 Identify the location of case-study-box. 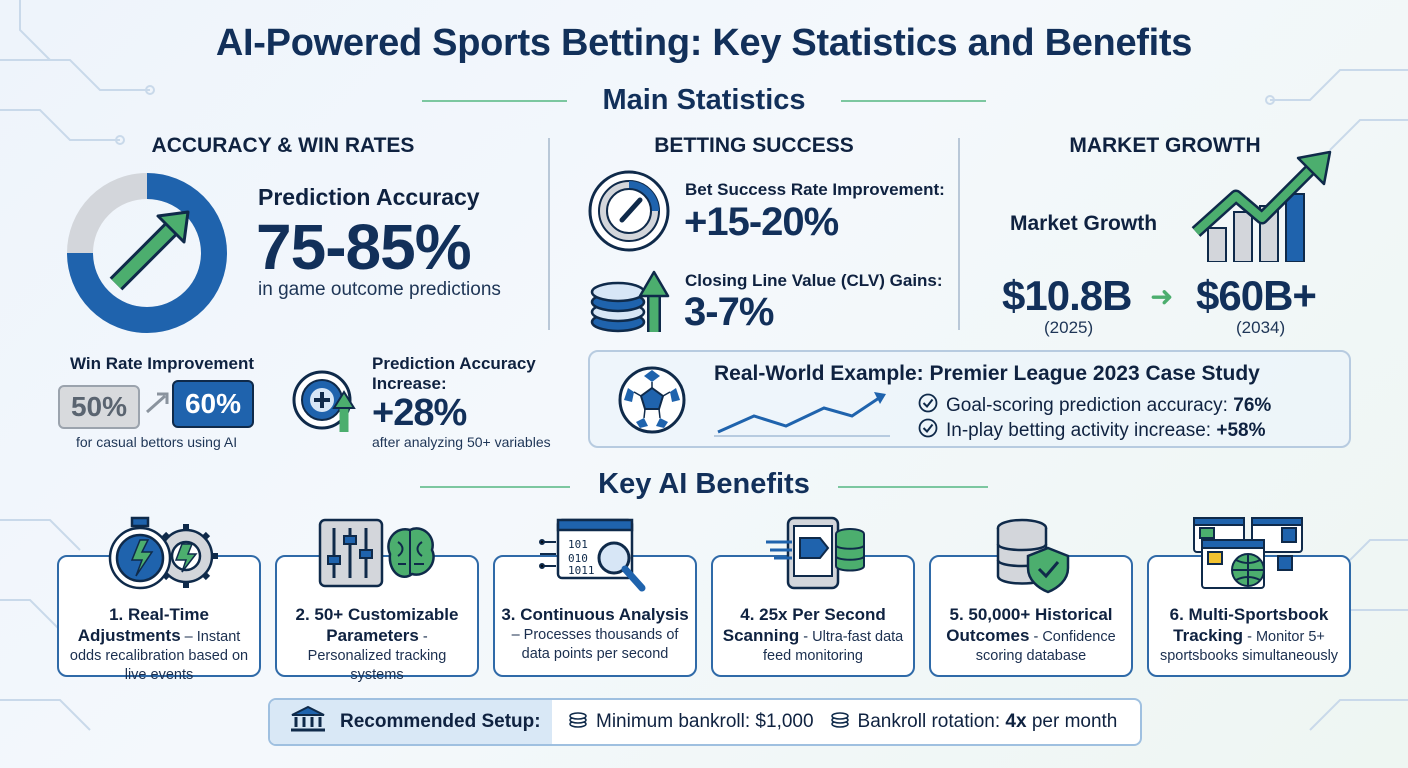
(969, 399).